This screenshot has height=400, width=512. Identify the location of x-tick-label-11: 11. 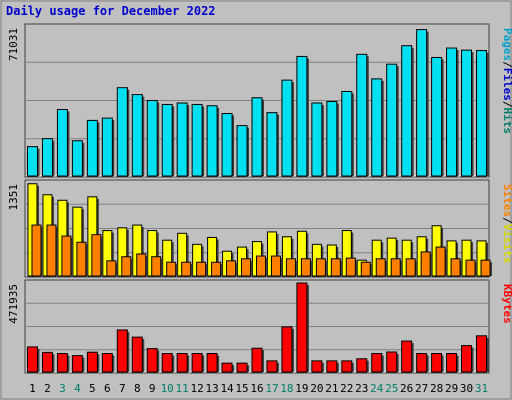
(182, 388).